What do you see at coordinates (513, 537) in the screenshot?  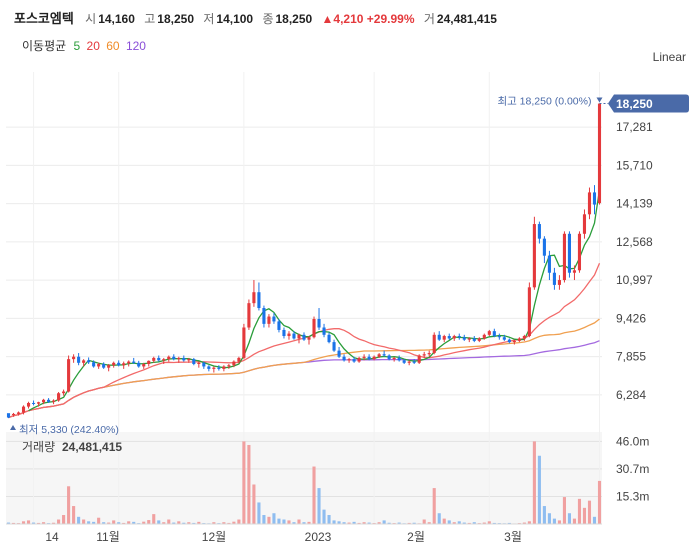 I see `x-tick-label: 3월` at bounding box center [513, 537].